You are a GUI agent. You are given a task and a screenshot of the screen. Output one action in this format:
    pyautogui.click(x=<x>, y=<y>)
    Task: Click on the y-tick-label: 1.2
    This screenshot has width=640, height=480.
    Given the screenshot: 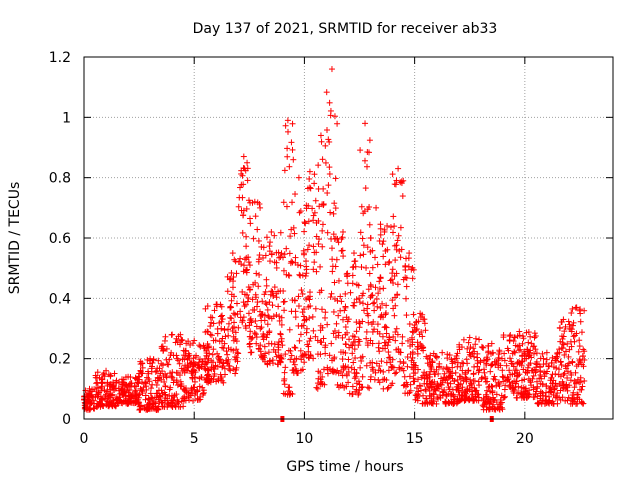 What is the action you would take?
    pyautogui.click(x=60, y=58)
    